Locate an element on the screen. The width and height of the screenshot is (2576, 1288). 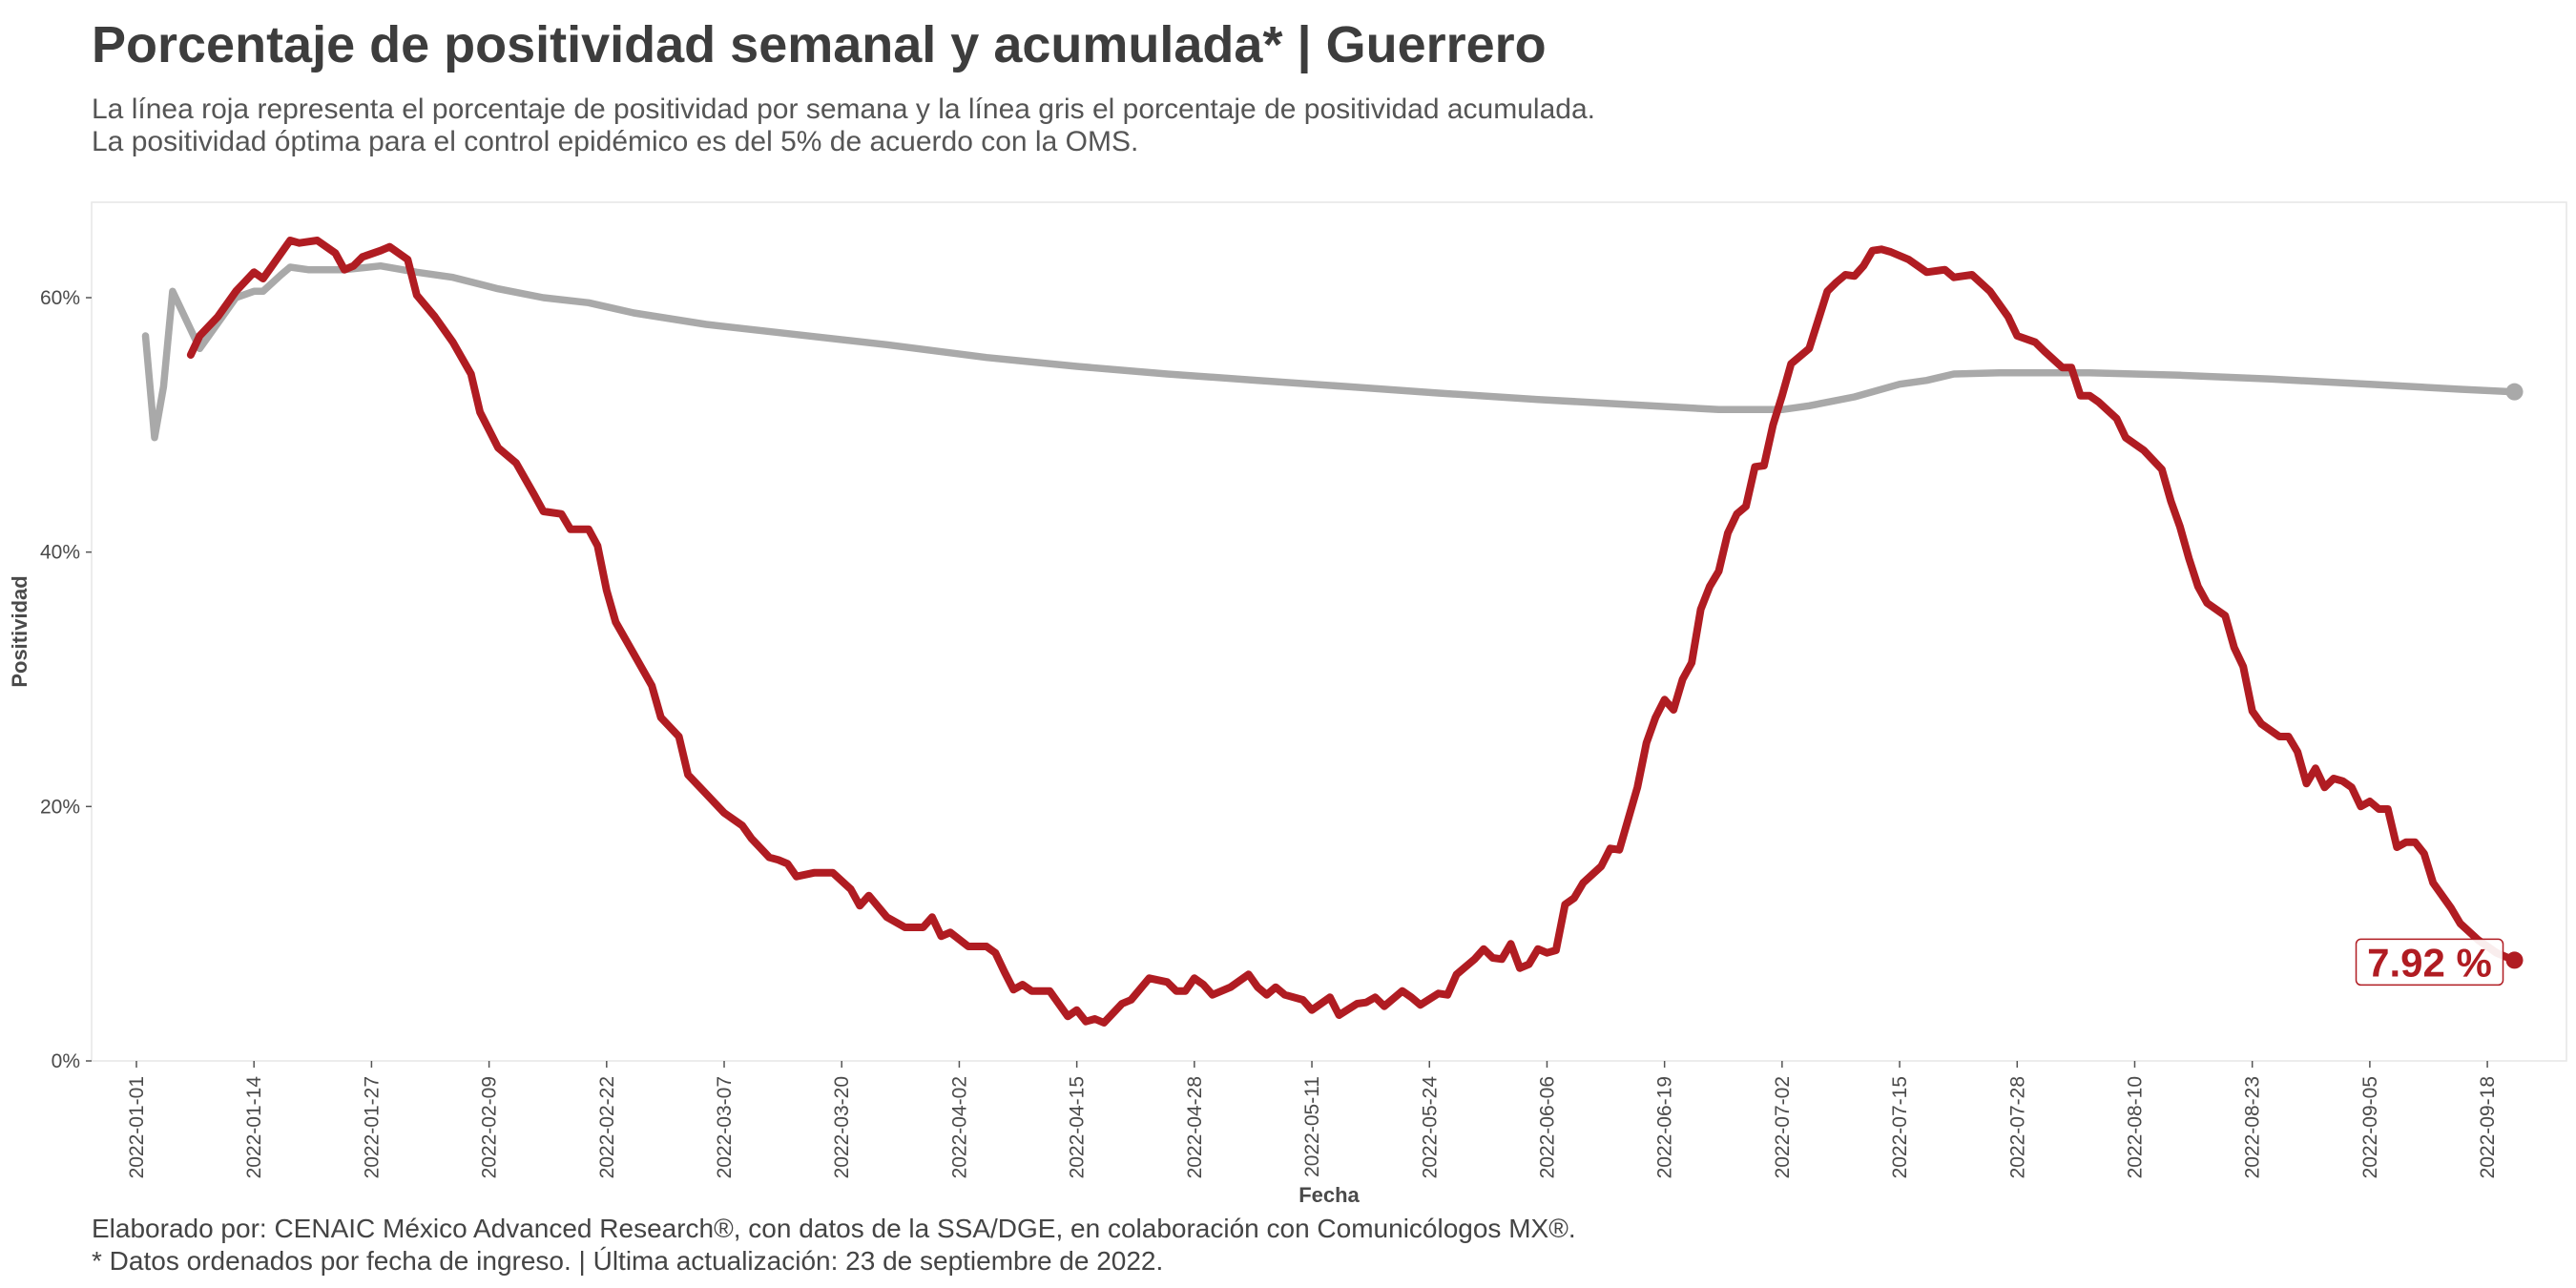
x-tick-label: 2022-09-18 is located at coordinates (2488, 1127).